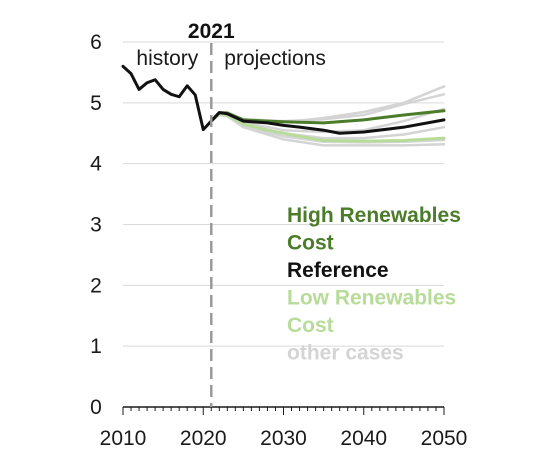  Describe the element at coordinates (328, 104) in the screenshot. I see `series-line-other-case` at that location.